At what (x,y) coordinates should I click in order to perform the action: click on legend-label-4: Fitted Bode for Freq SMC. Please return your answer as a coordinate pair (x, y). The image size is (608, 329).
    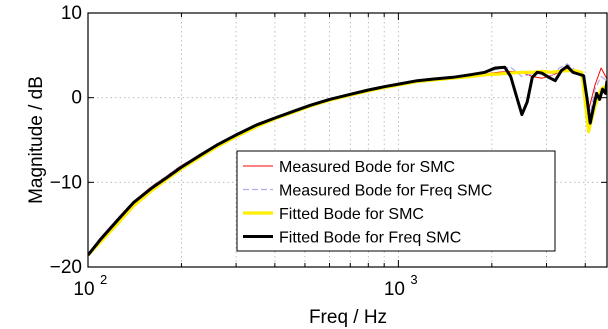
    Looking at the image, I should click on (370, 238).